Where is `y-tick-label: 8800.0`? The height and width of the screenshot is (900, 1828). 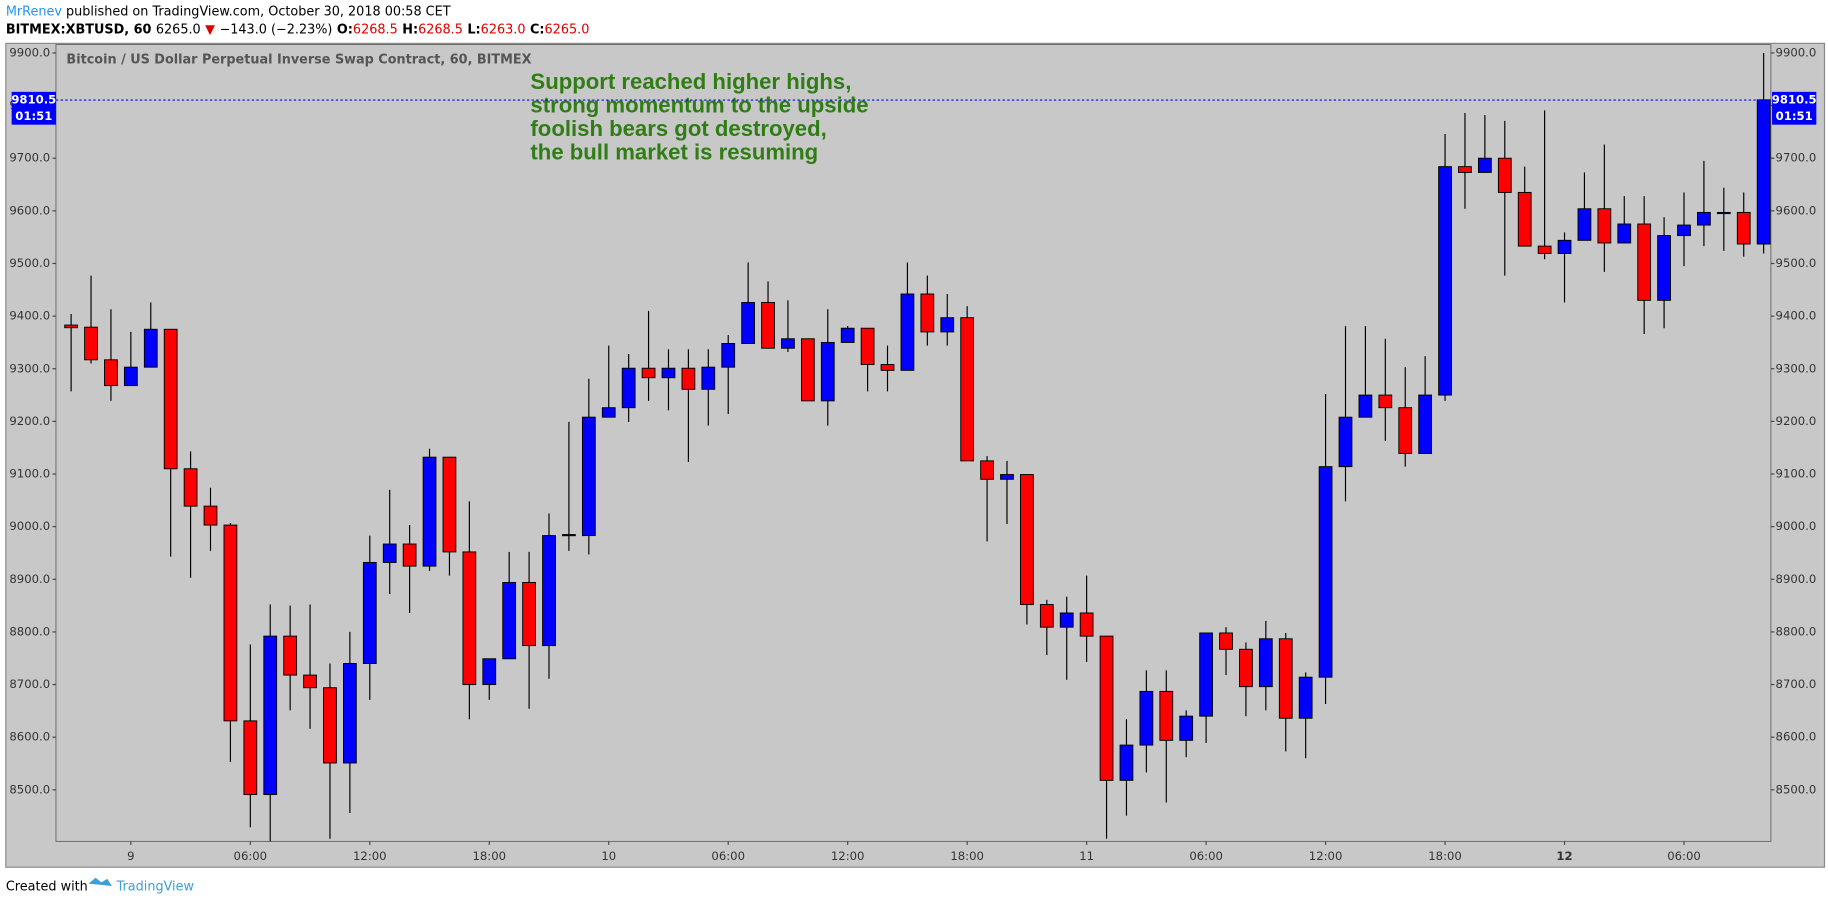
y-tick-label: 8800.0 is located at coordinates (29, 631).